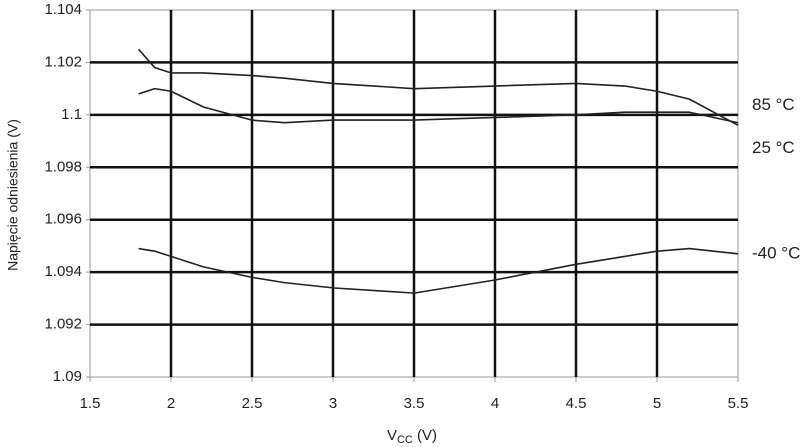 This screenshot has width=808, height=447. What do you see at coordinates (90, 403) in the screenshot?
I see `x-tick-label: 1.5` at bounding box center [90, 403].